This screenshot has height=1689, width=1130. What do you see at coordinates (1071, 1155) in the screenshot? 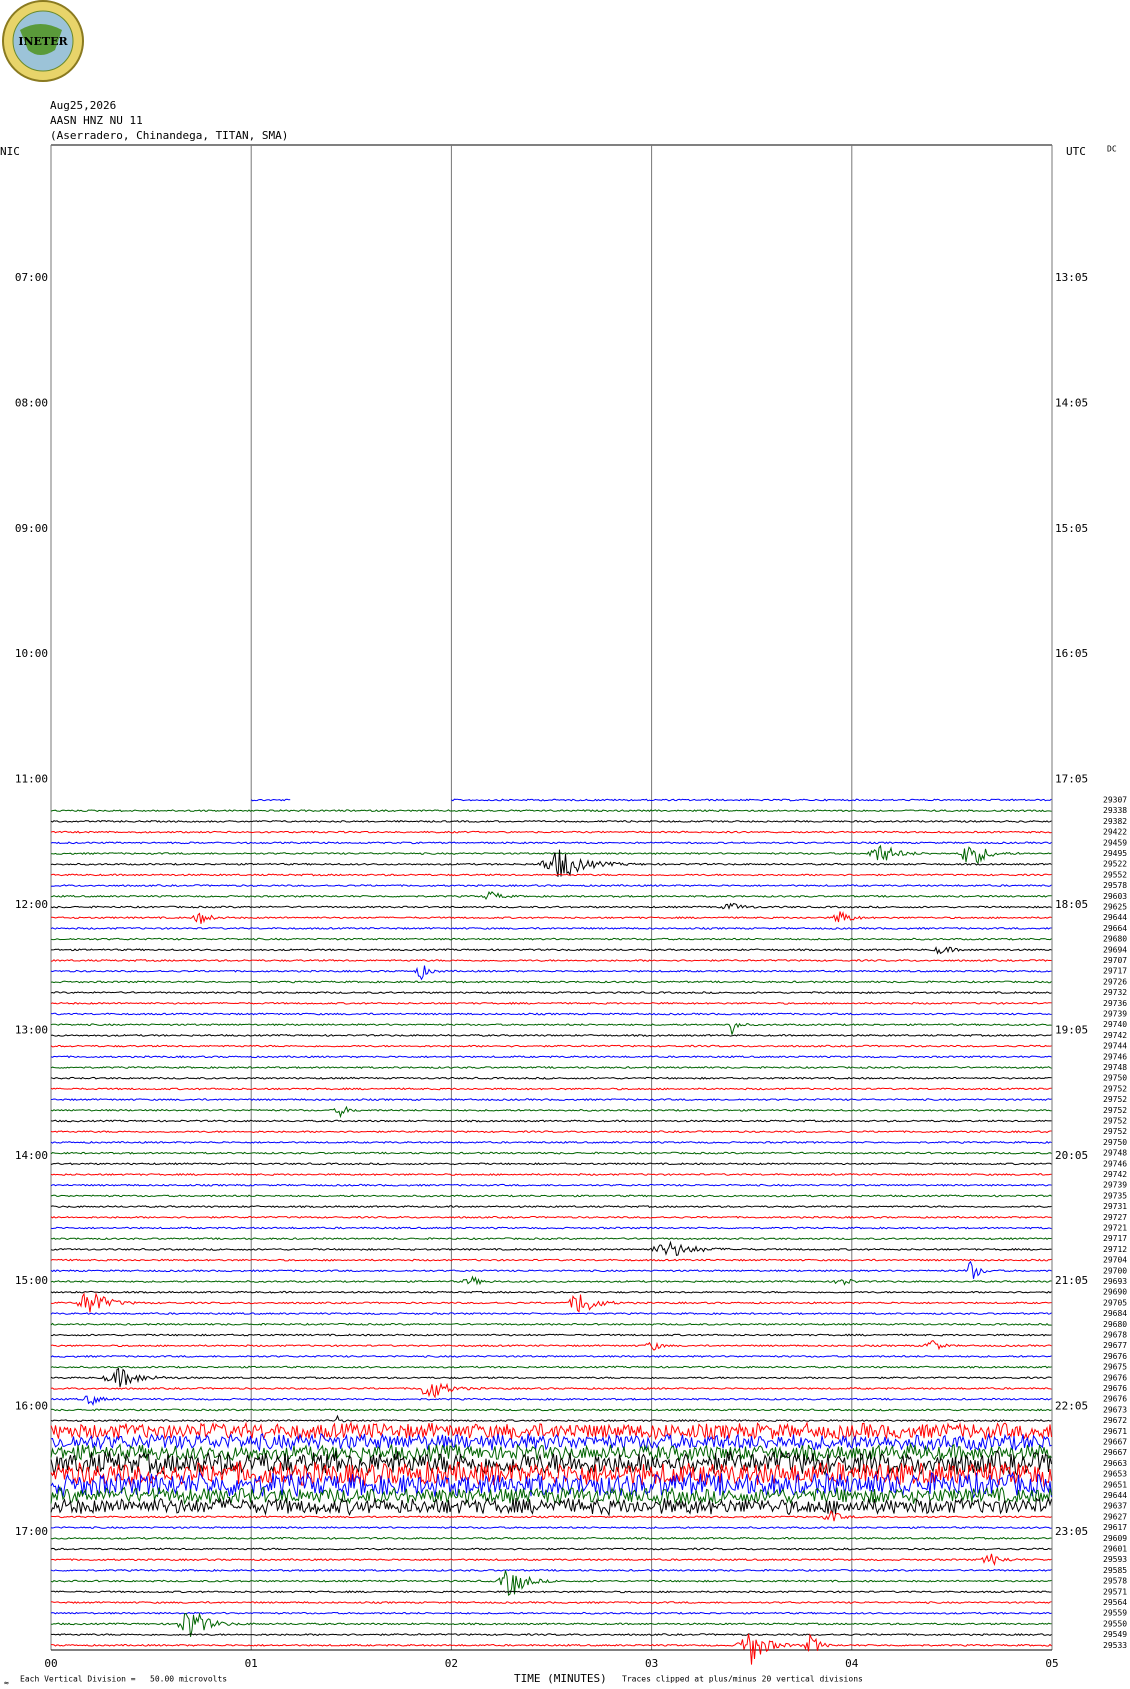
I see `right-time: 20:05` at bounding box center [1071, 1155].